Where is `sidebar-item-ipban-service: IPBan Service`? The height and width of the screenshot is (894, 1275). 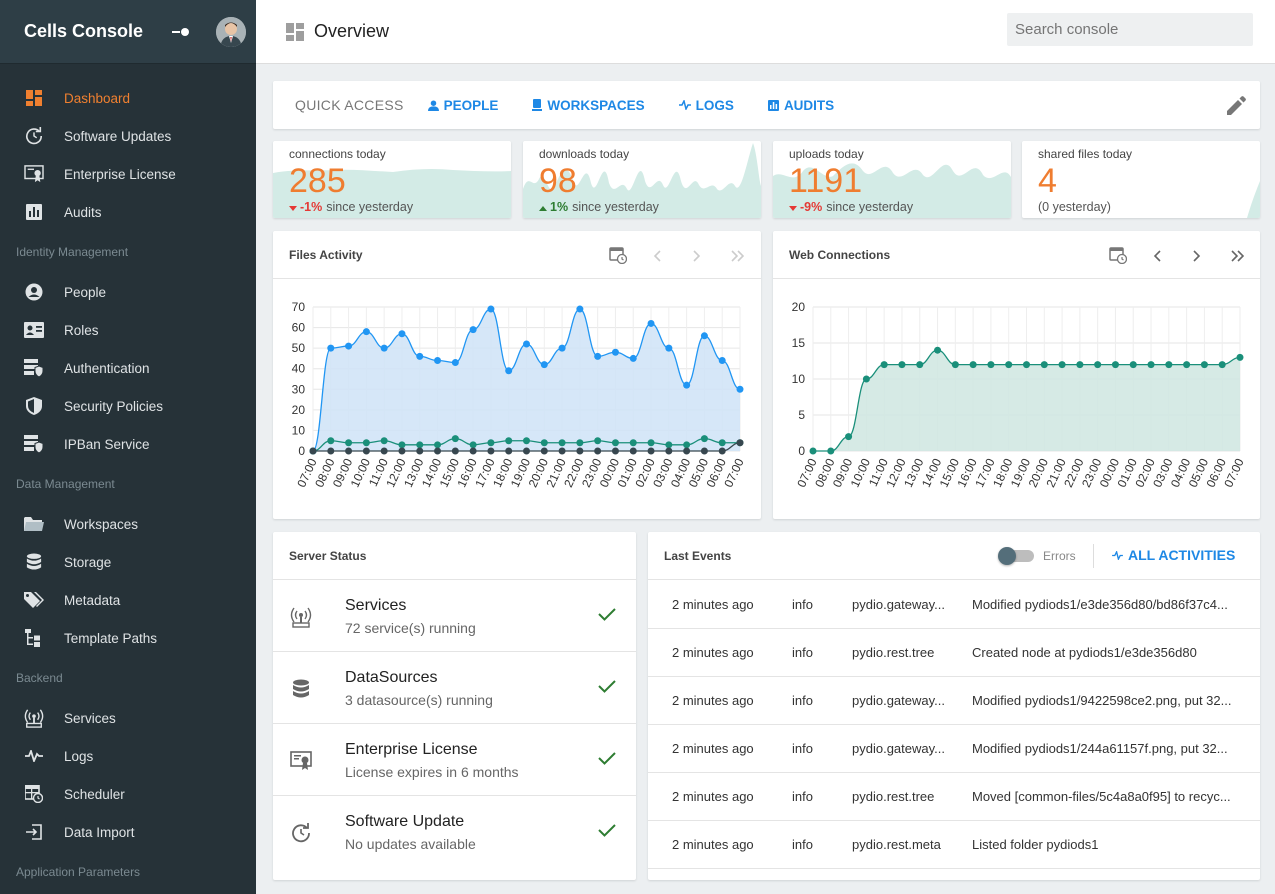 sidebar-item-ipban-service: IPBan Service is located at coordinates (128, 444).